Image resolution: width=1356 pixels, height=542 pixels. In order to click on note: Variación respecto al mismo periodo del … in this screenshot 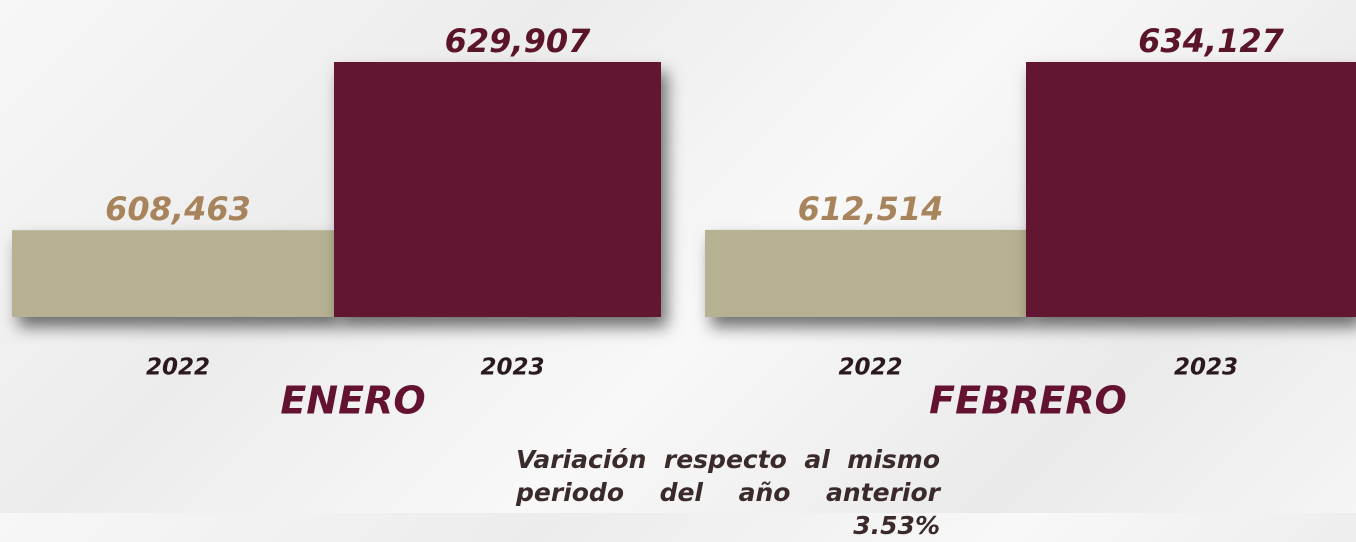, I will do `click(728, 492)`.